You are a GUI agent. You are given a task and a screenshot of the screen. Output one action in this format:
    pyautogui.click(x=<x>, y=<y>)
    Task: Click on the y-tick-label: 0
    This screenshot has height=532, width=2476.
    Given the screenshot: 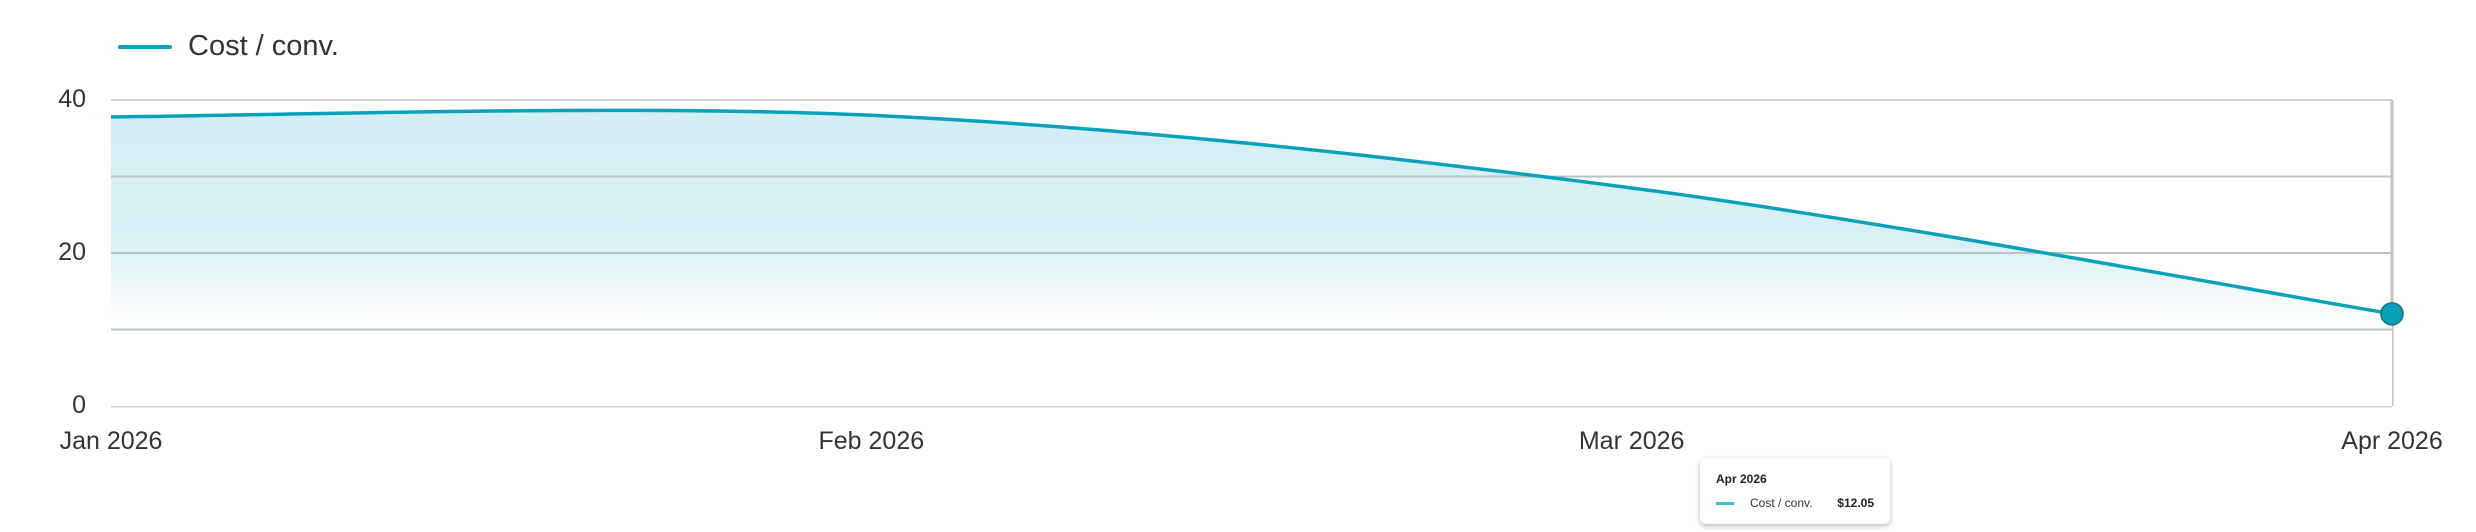 What is the action you would take?
    pyautogui.click(x=79, y=405)
    